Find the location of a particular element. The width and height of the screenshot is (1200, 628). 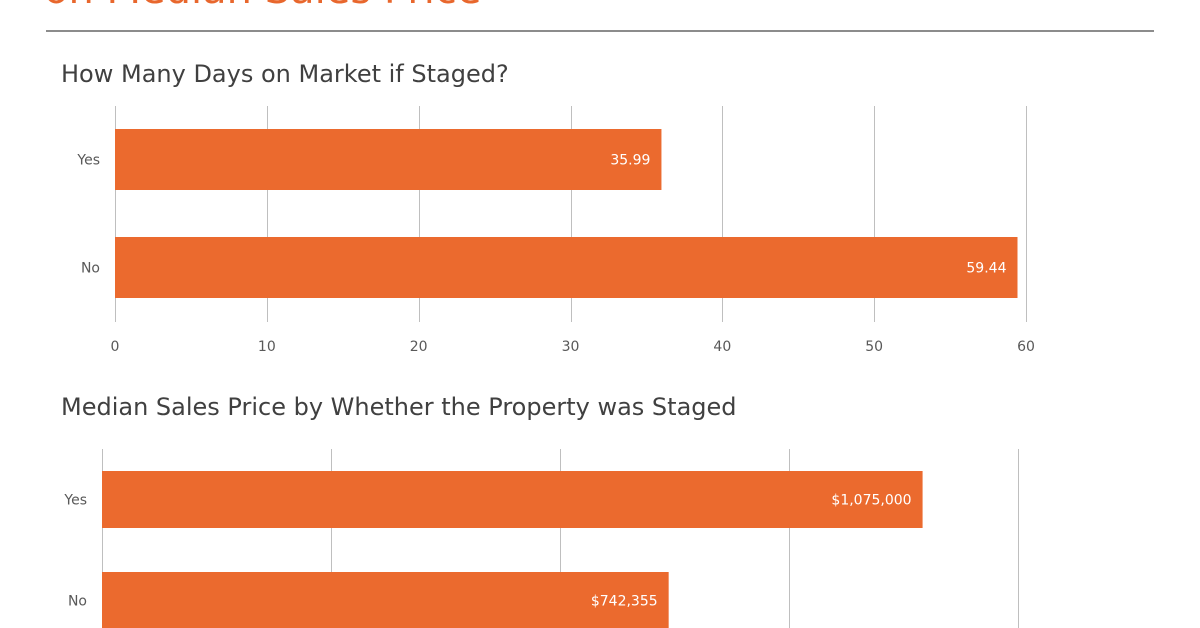

tick-label: 20 is located at coordinates (419, 347).